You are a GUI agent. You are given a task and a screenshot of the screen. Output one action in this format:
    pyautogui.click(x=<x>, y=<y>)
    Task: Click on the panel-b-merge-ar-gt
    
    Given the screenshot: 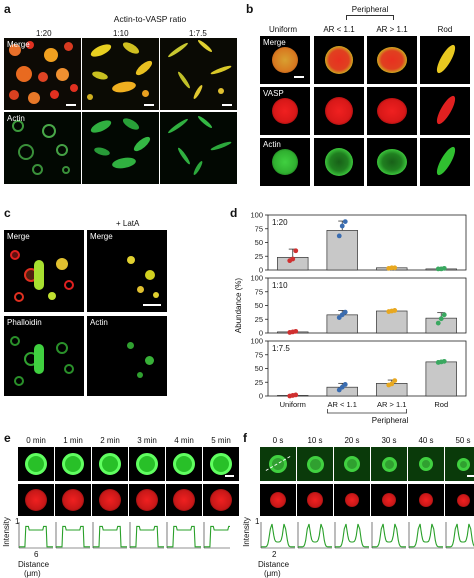 What is the action you would take?
    pyautogui.click(x=392, y=60)
    